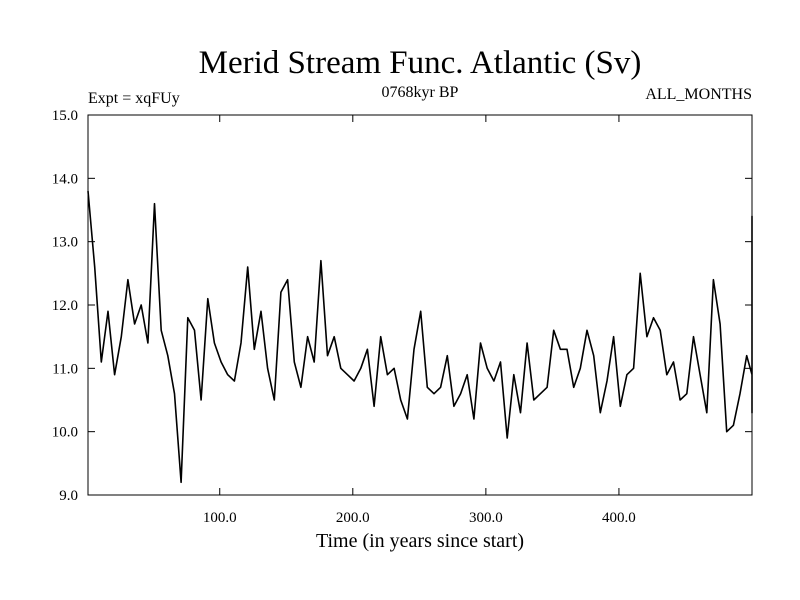 This screenshot has width=800, height=600. What do you see at coordinates (420, 92) in the screenshot?
I see `chart-subtitle: 0768kyr BP` at bounding box center [420, 92].